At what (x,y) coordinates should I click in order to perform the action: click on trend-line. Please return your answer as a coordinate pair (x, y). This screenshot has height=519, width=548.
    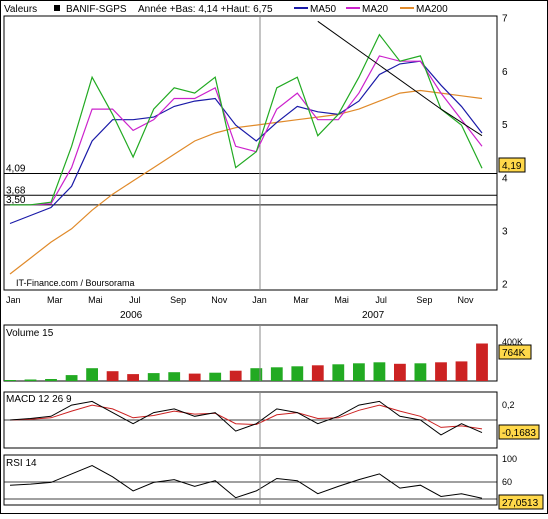
    Looking at the image, I should click on (400, 78).